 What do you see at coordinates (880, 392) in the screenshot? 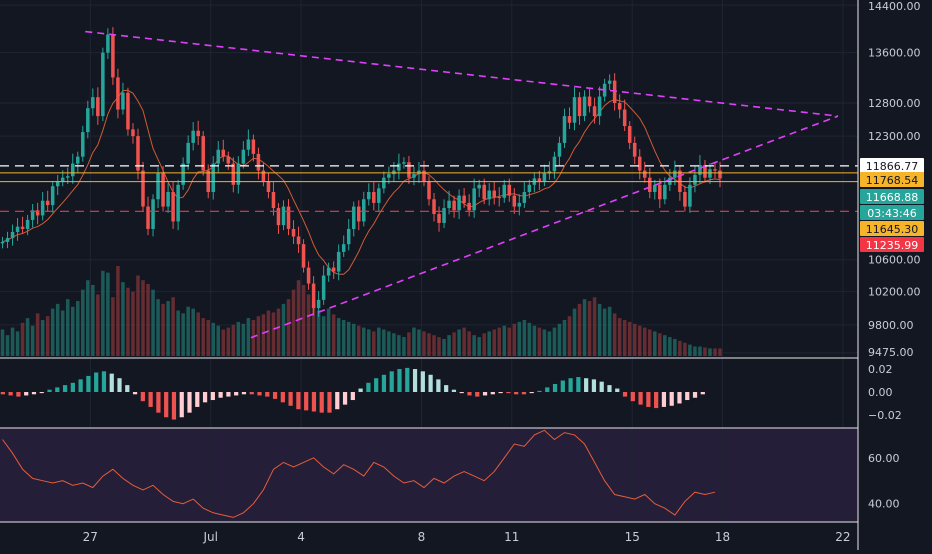
I see `macd-tick-label: 0.00` at bounding box center [880, 392].